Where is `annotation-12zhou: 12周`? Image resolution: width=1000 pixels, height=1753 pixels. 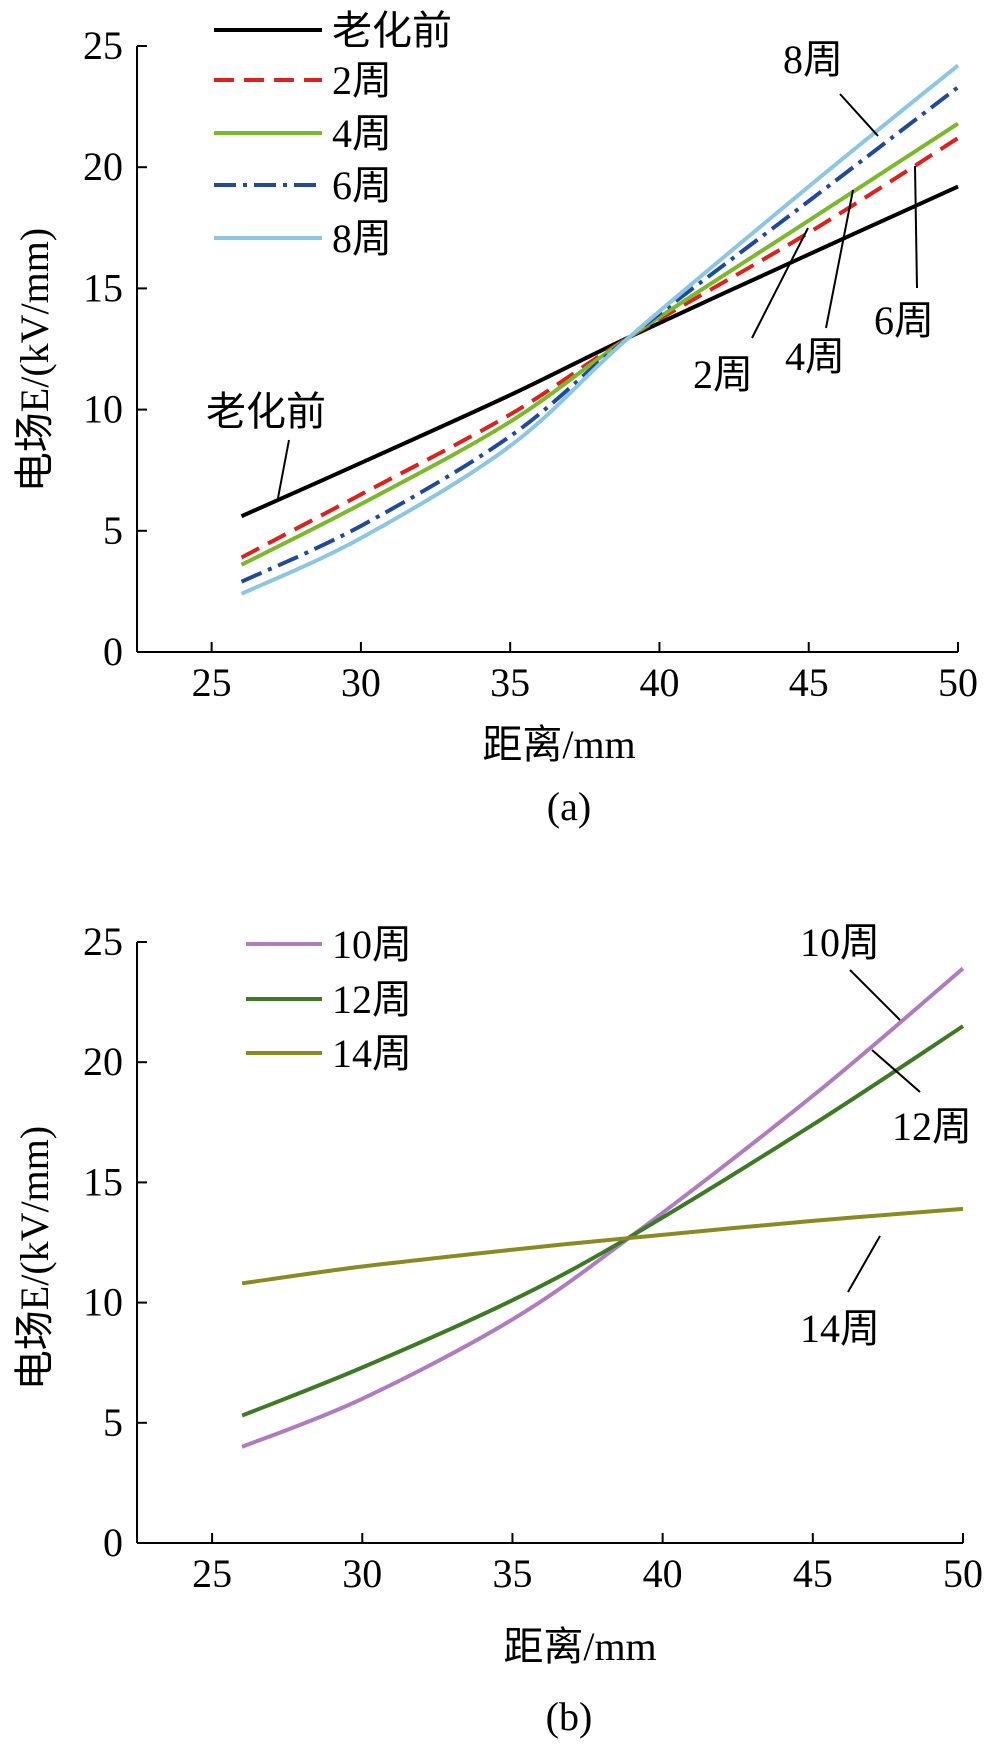 annotation-12zhou: 12周 is located at coordinates (932, 1126).